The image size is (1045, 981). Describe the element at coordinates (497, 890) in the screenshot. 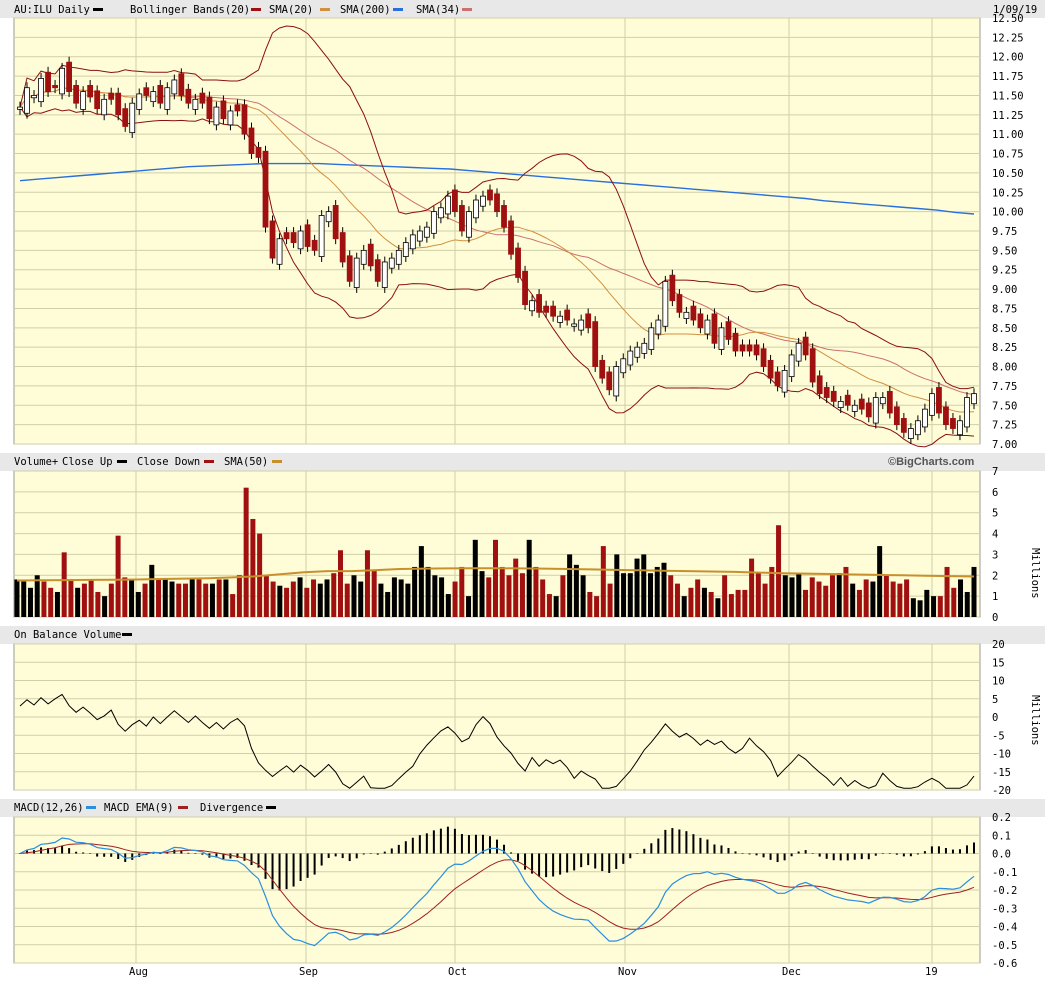

I see `macd-panel` at that location.